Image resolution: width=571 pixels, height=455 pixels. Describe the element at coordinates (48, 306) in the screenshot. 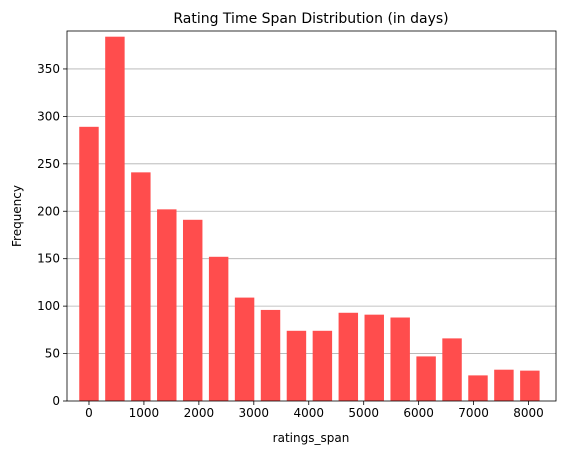

I see `y-tick-label: 100` at that location.